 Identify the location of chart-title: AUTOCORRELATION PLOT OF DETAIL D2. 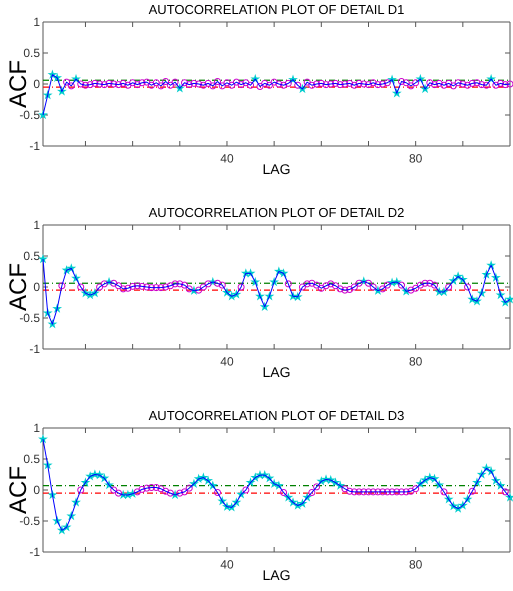
(276, 212).